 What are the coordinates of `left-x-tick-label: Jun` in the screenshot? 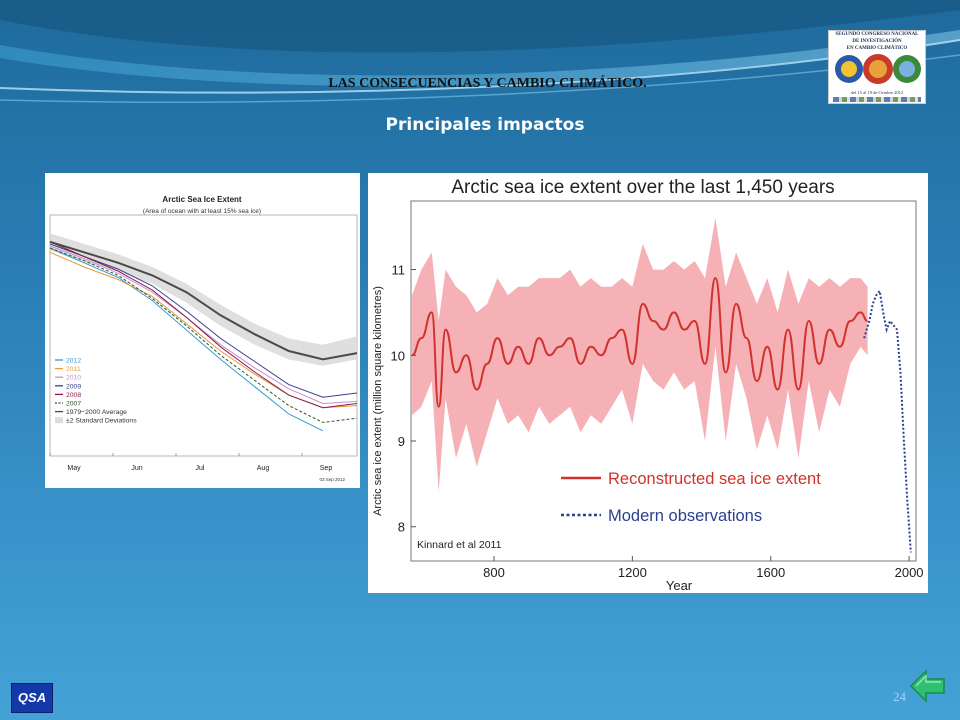 It's located at (136, 468).